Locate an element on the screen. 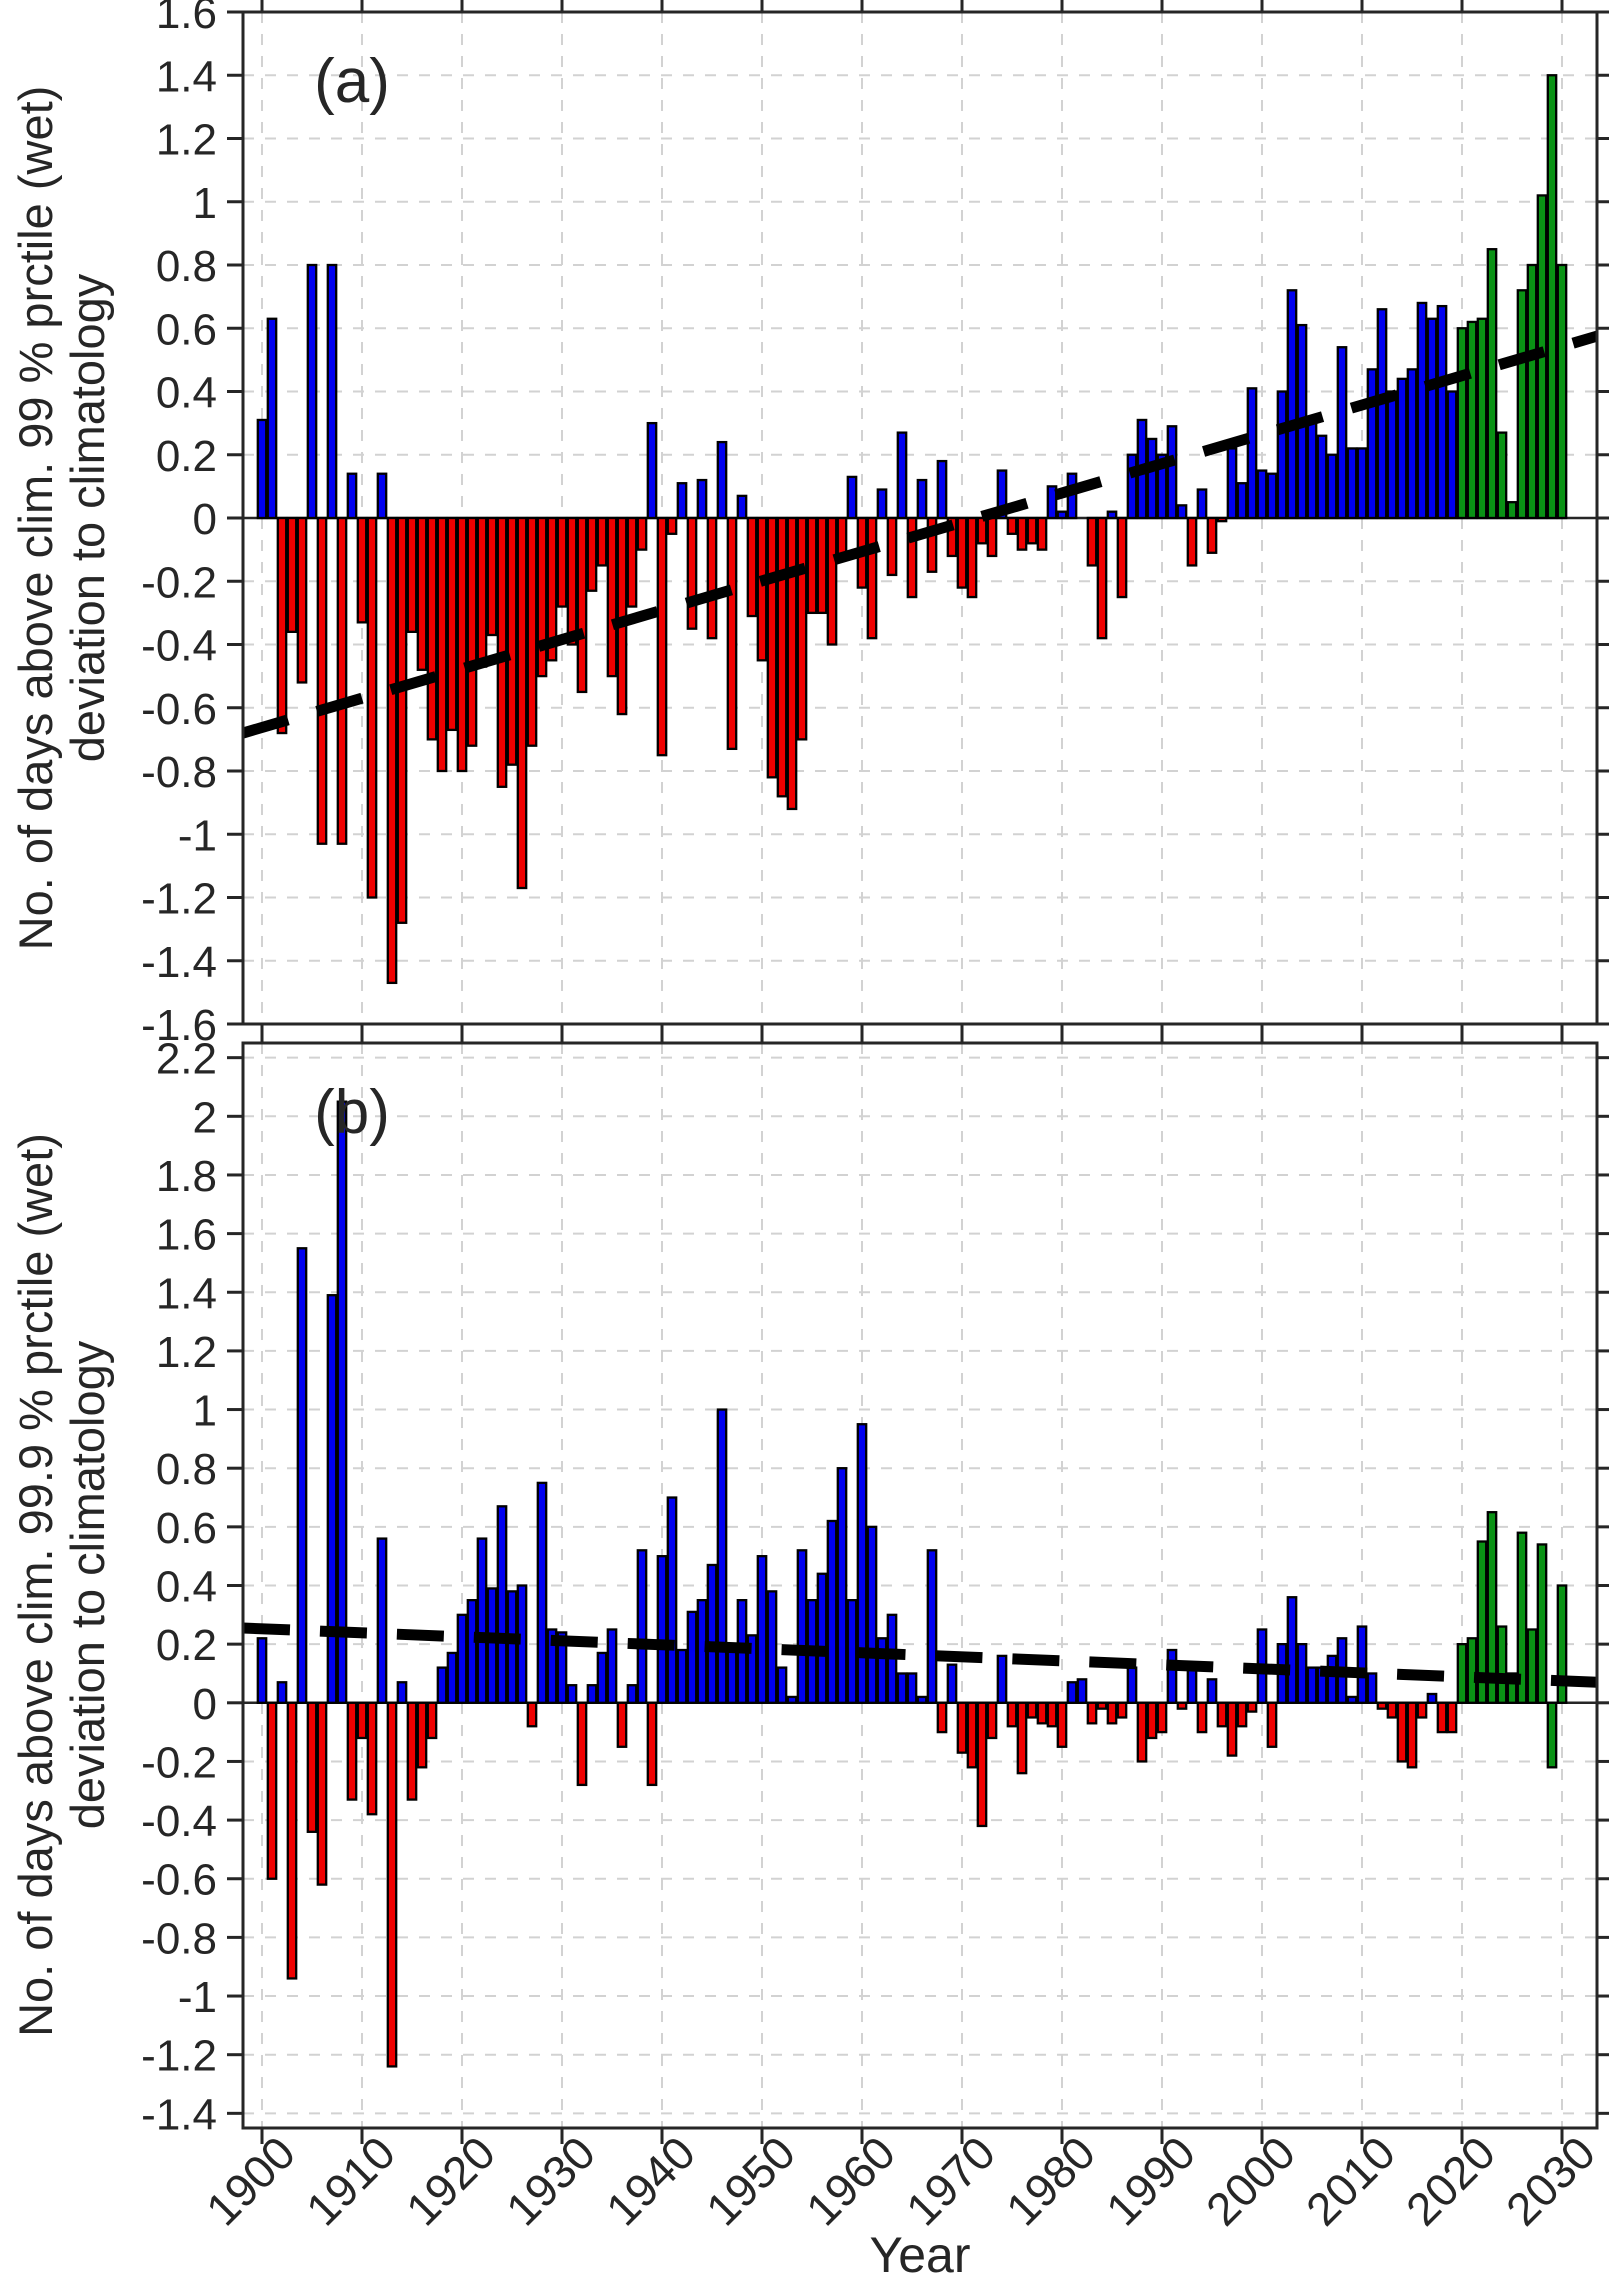 Image resolution: width=1609 pixels, height=2285 pixels. bar-b-1916 is located at coordinates (422, 1735).